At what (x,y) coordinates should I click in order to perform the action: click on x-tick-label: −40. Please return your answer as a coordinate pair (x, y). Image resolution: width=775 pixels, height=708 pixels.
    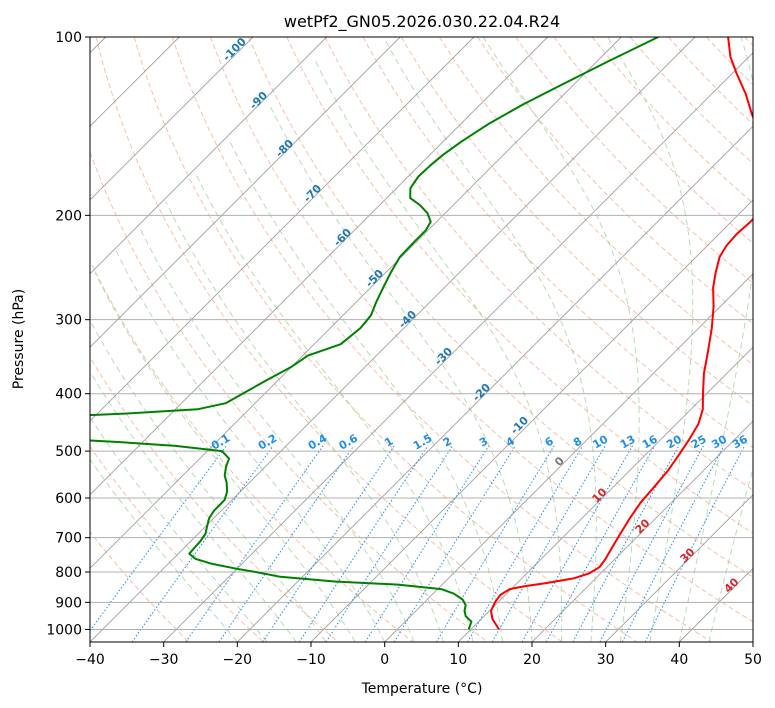
    Looking at the image, I should click on (90, 660).